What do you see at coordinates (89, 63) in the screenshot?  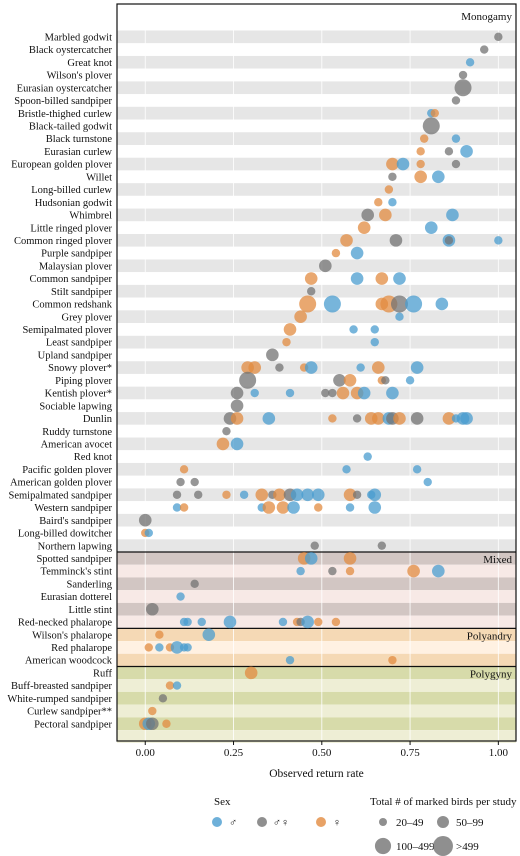 I see `species-label: Great knot` at bounding box center [89, 63].